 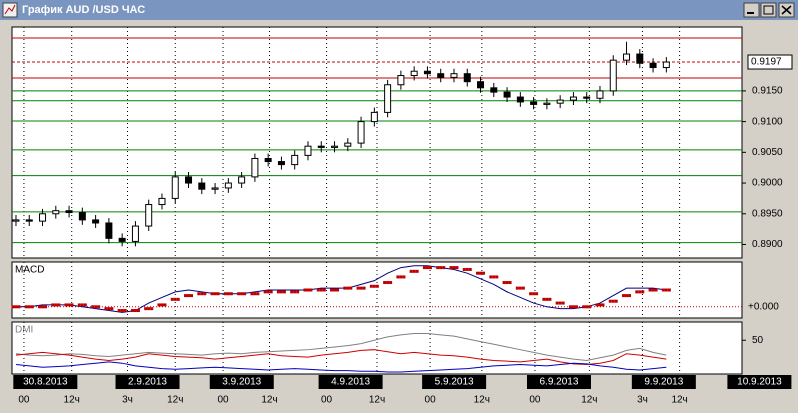 What do you see at coordinates (341, 367) in the screenshot?
I see `dmi-line` at bounding box center [341, 367].